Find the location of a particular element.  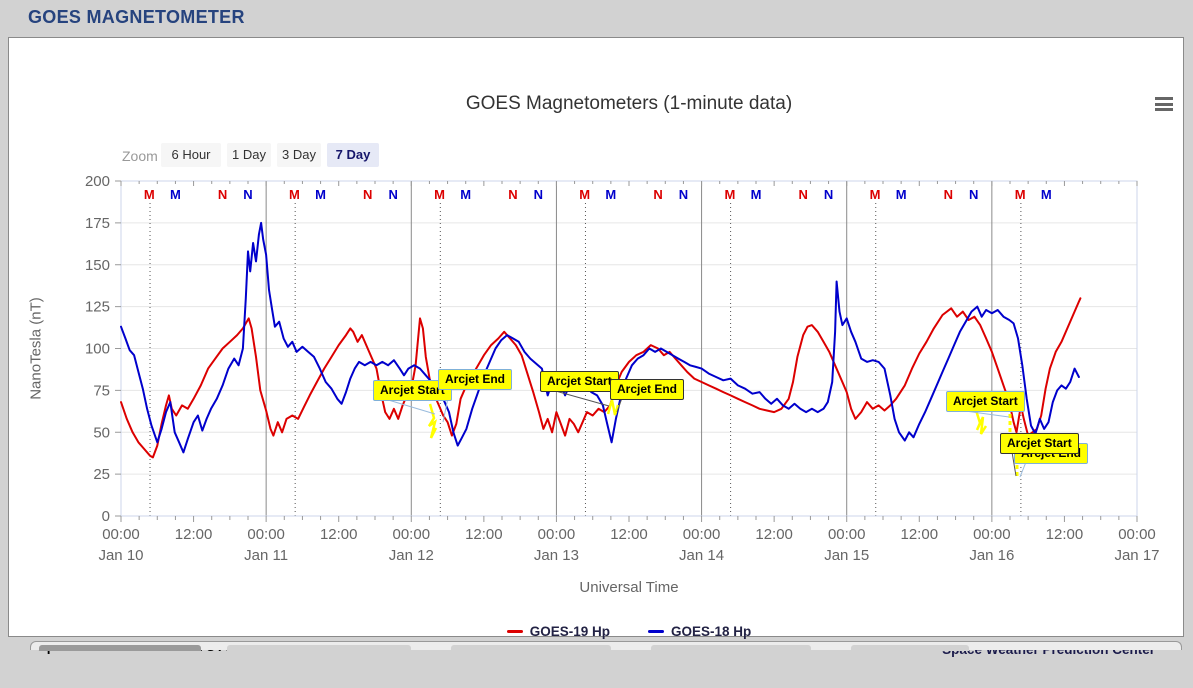

svg-text: Jan 16 is located at coordinates (991, 555).